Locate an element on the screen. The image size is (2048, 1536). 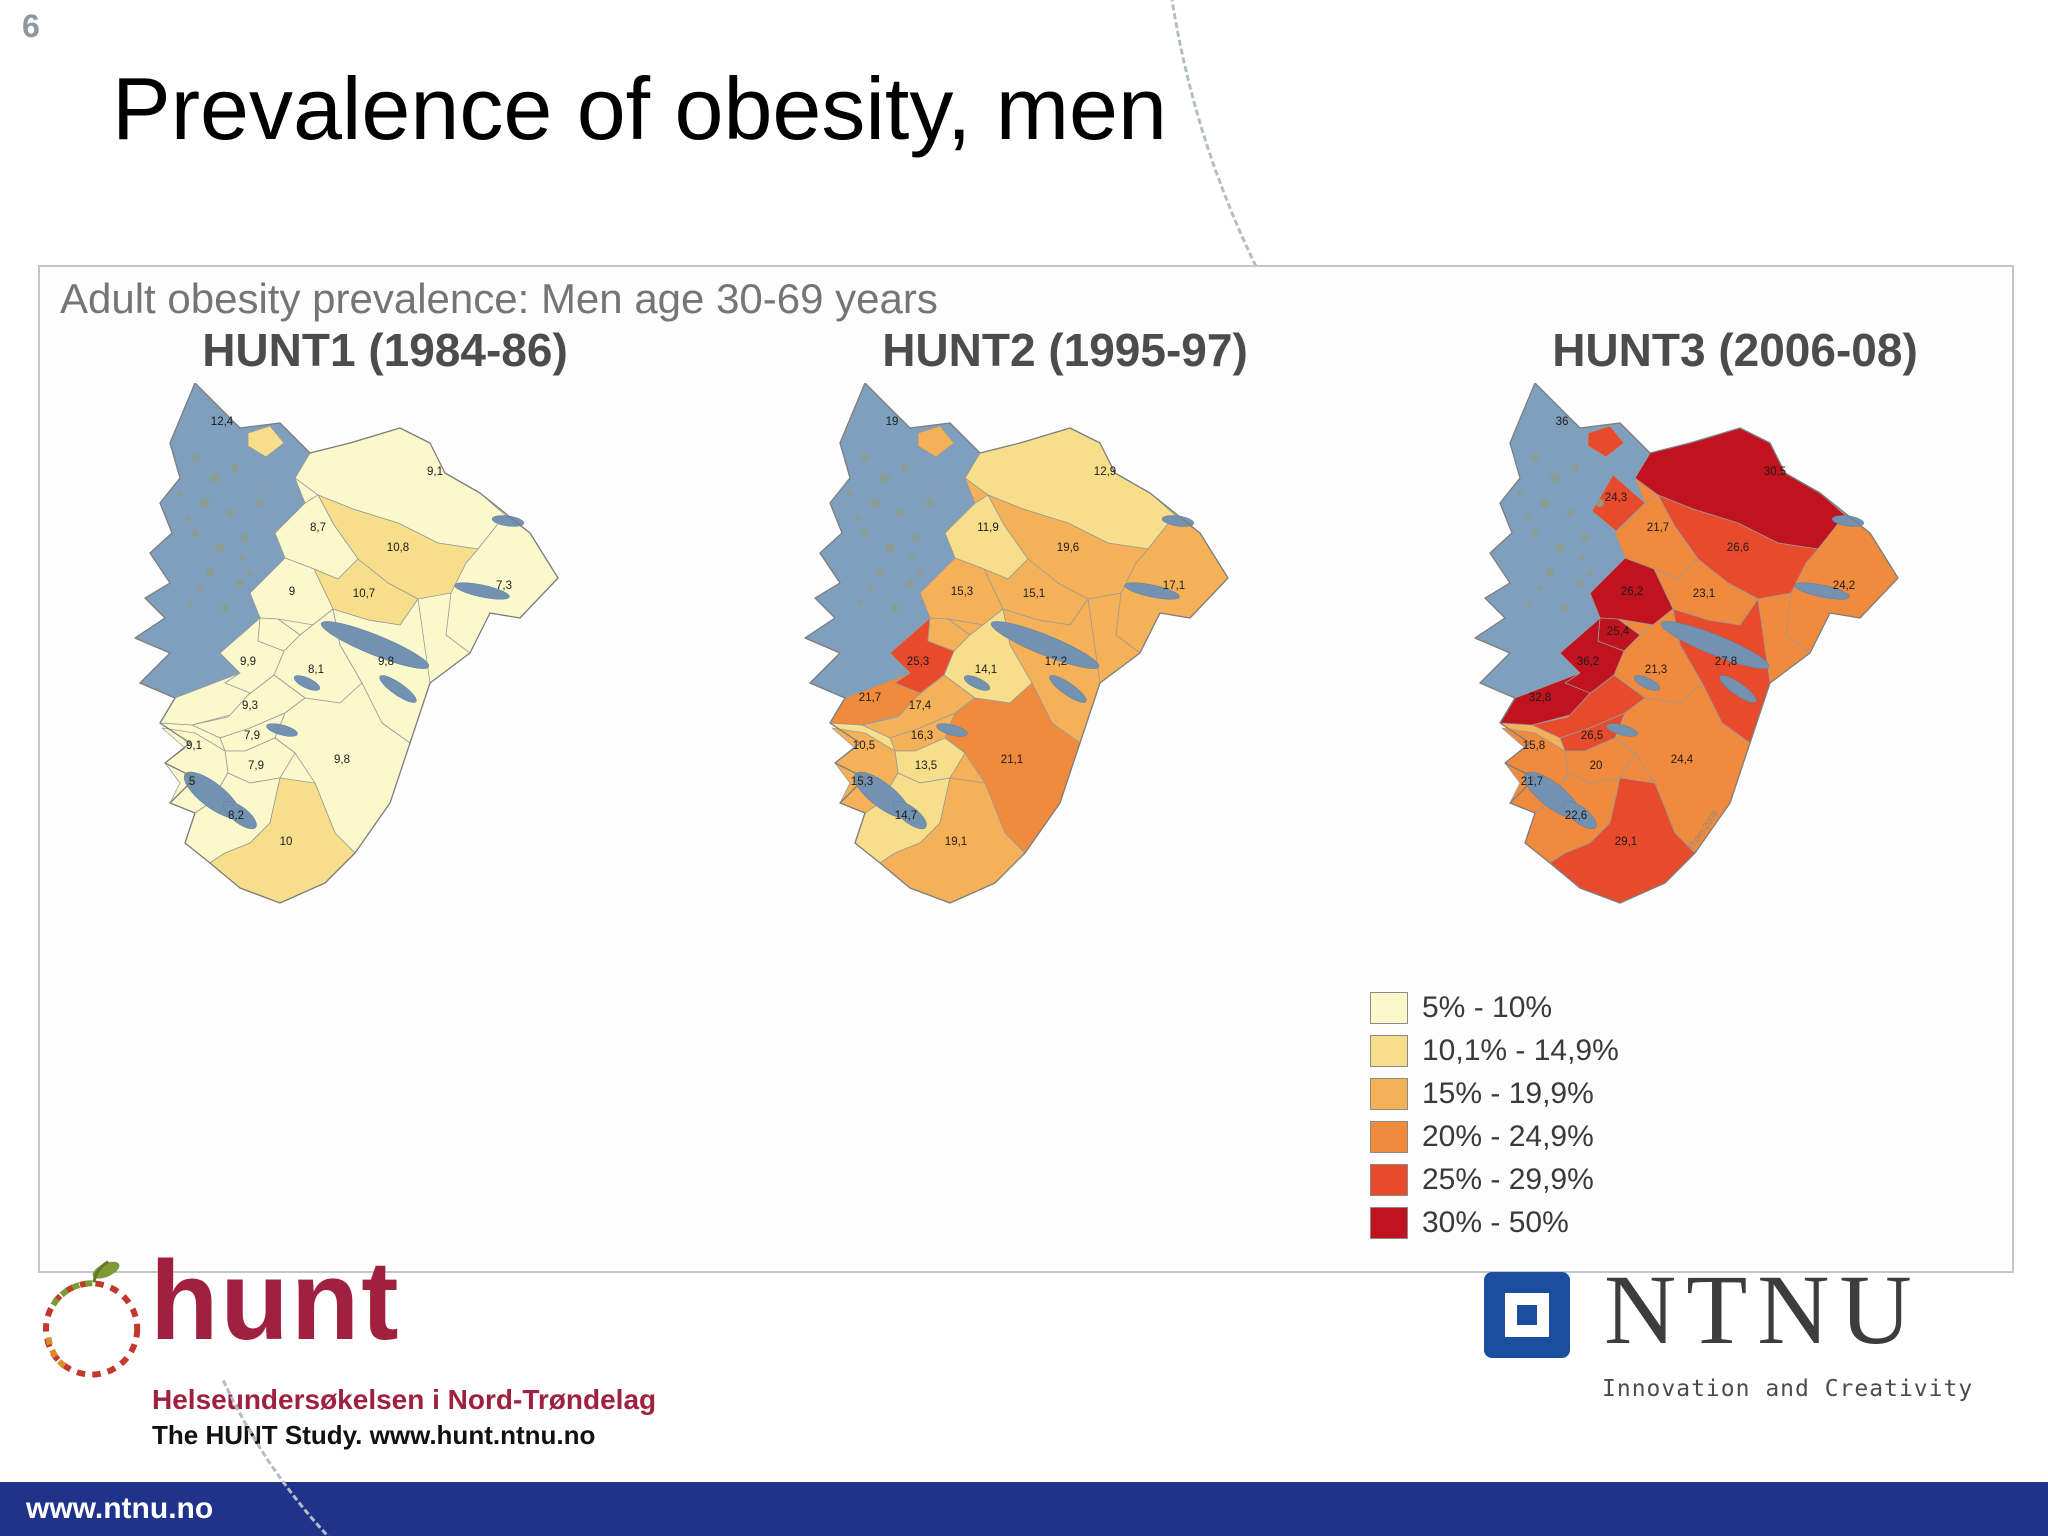
region-value-label: 15,8 is located at coordinates (1534, 746).